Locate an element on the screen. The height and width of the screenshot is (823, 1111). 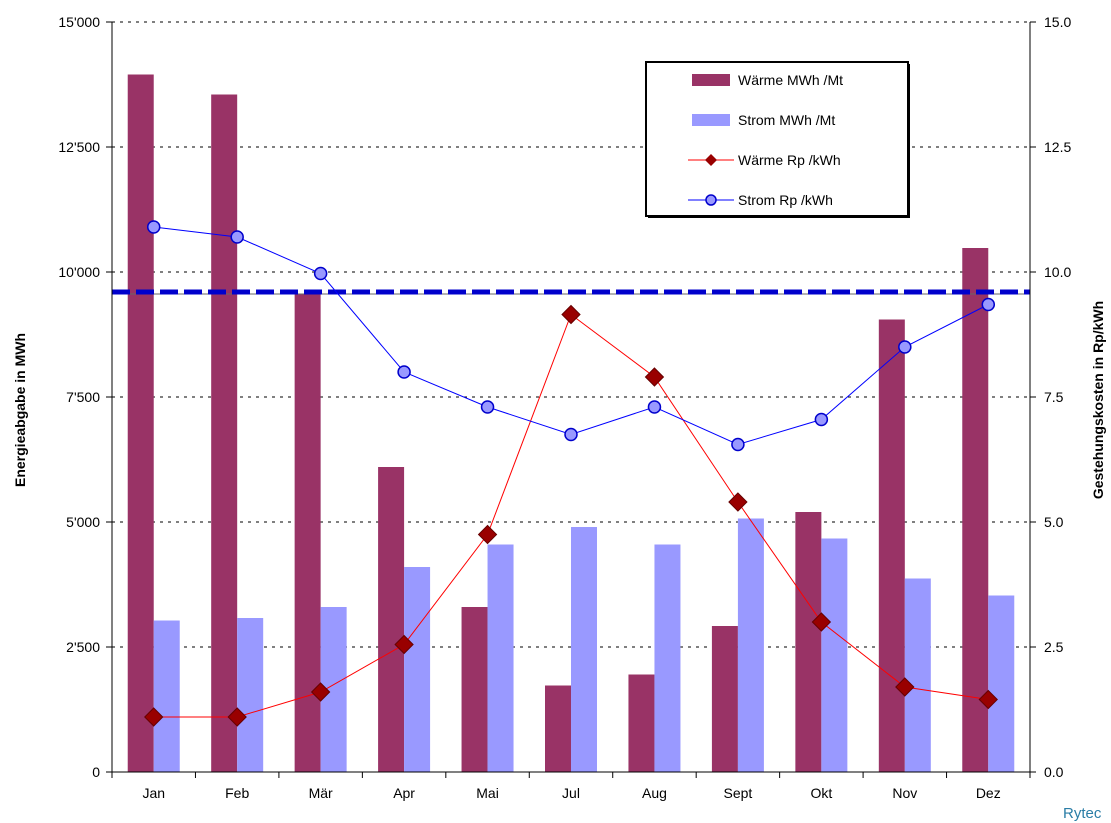
tick-label-x-9: Nov is located at coordinates (904, 793).